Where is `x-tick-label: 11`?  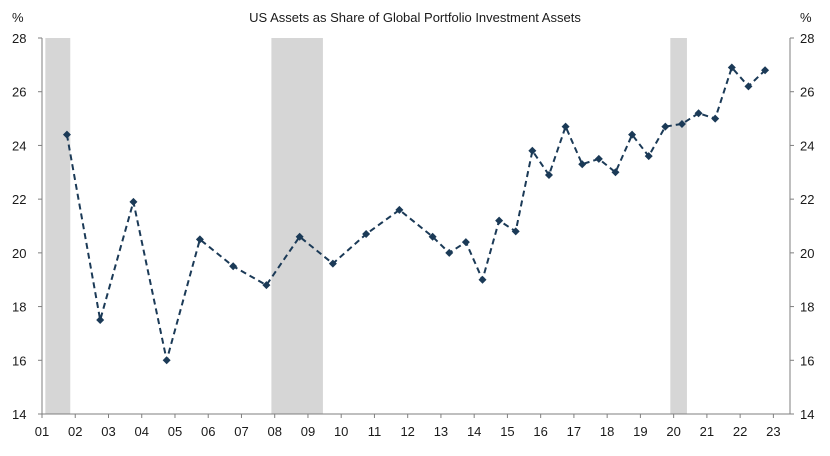 x-tick-label: 11 is located at coordinates (375, 431).